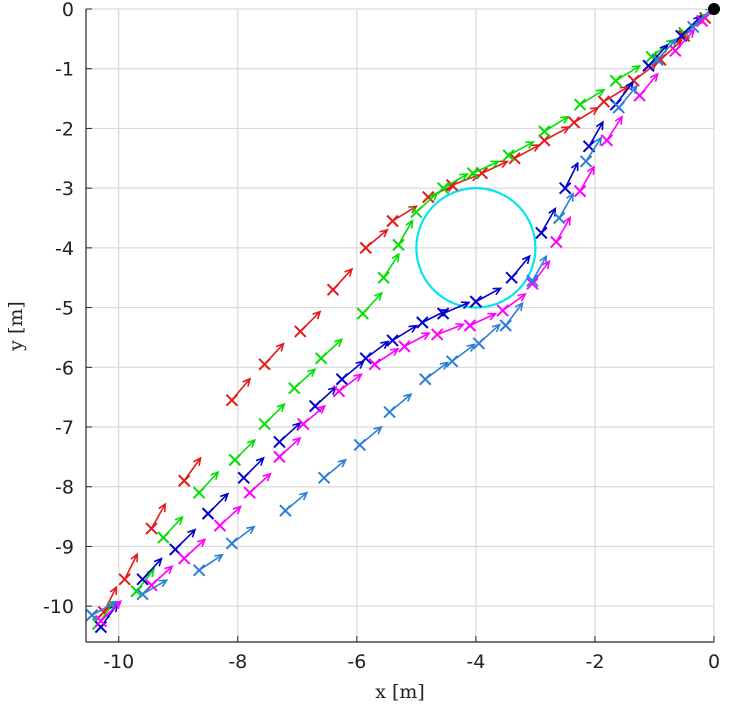 The width and height of the screenshot is (732, 716). Describe the element at coordinates (64, 547) in the screenshot. I see `y-tick-label: -9` at that location.